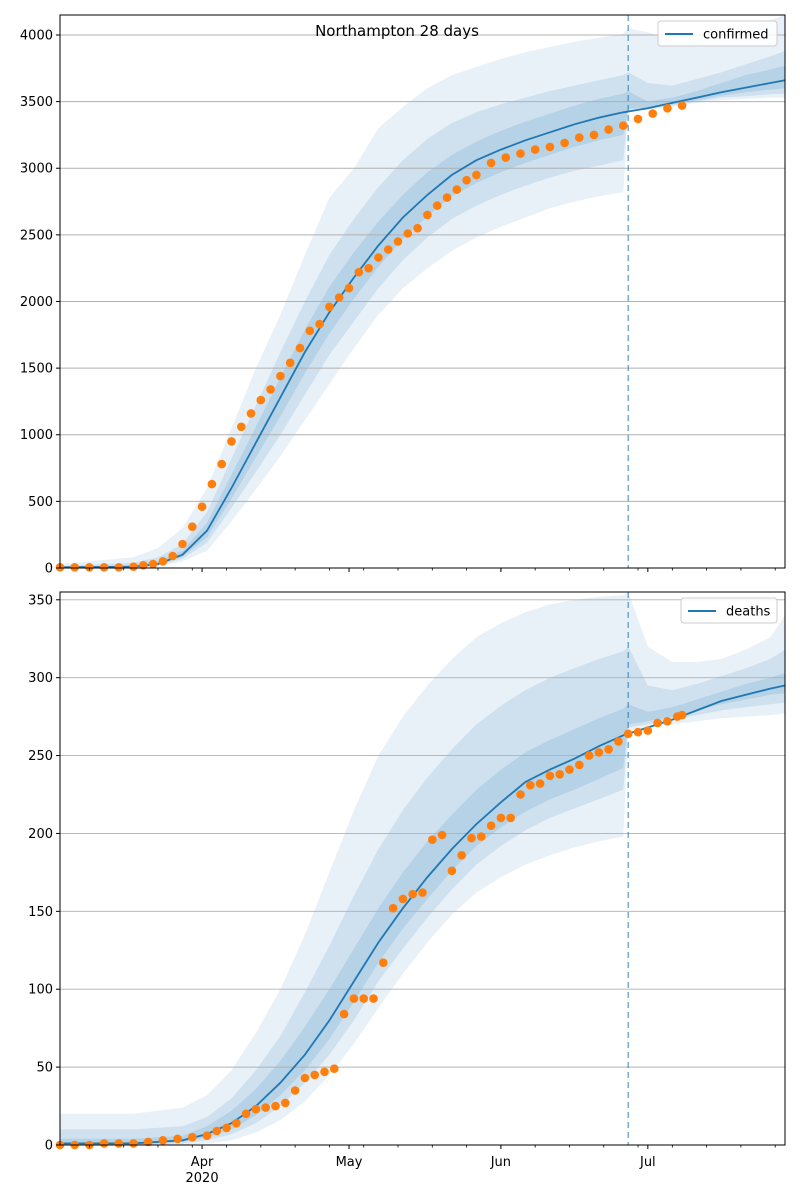 The image size is (800, 1200). Describe the element at coordinates (44, 873) in the screenshot. I see `y-axis-ticks: 0 50 100 150 200 250 300 350` at that location.